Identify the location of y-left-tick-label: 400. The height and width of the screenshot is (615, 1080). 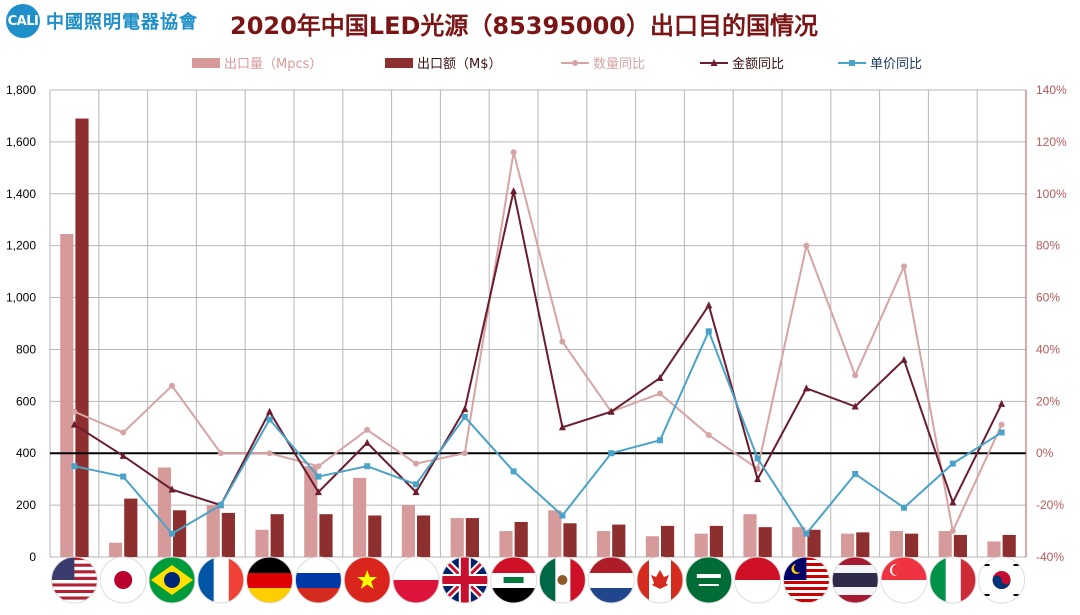
(26, 453).